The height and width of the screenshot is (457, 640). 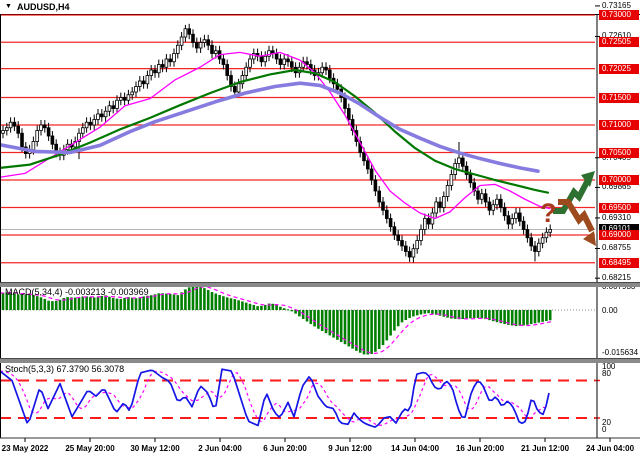 What do you see at coordinates (619, 125) in the screenshot?
I see `price-level-badge: 0.71000` at bounding box center [619, 125].